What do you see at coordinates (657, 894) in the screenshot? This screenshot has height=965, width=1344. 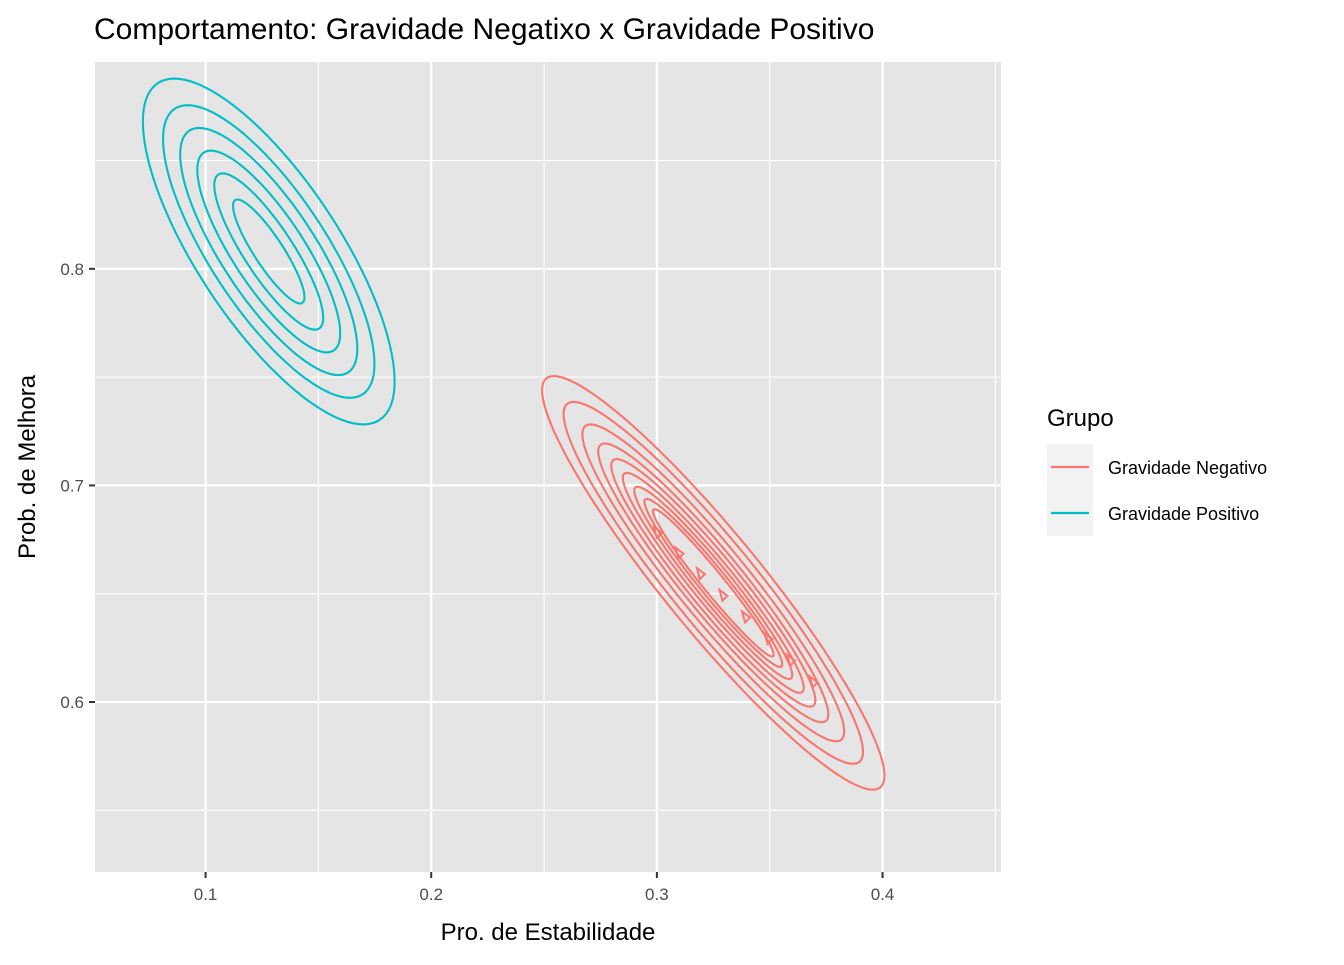 I see `x-tick-label-2: 0.3` at bounding box center [657, 894].